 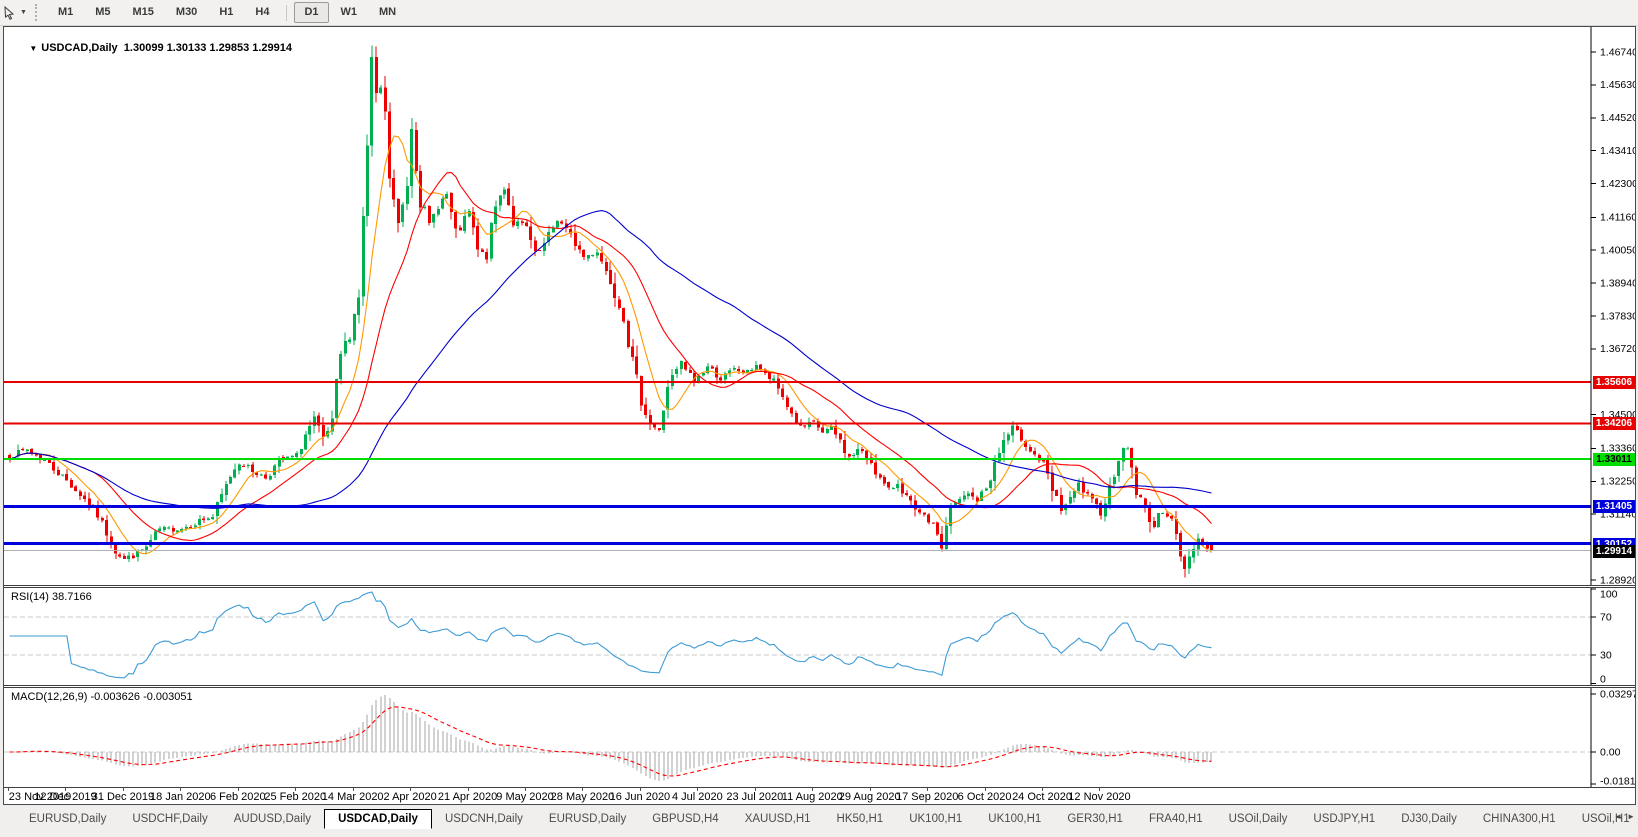 I want to click on timeframe-button-w1: W1, so click(x=349, y=12).